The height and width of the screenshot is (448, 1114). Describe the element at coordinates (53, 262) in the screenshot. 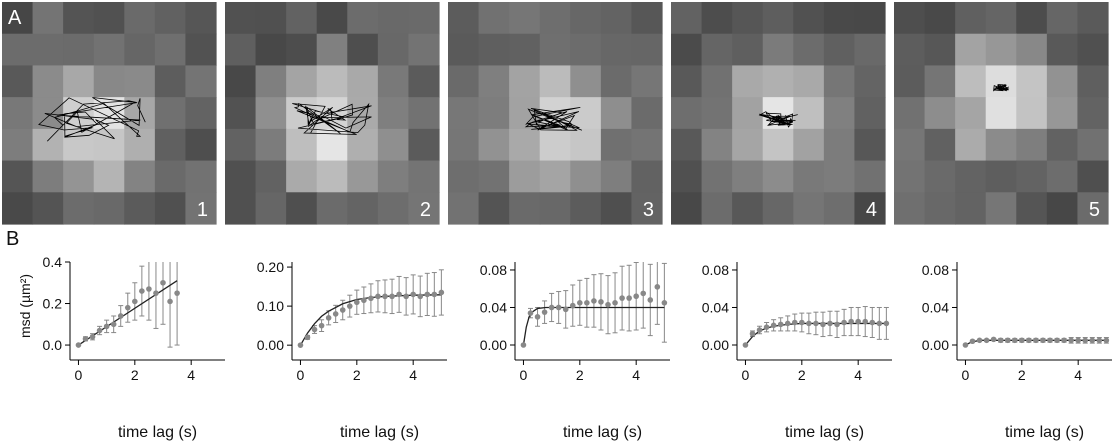

I see `y-tick-label: 0.4` at that location.